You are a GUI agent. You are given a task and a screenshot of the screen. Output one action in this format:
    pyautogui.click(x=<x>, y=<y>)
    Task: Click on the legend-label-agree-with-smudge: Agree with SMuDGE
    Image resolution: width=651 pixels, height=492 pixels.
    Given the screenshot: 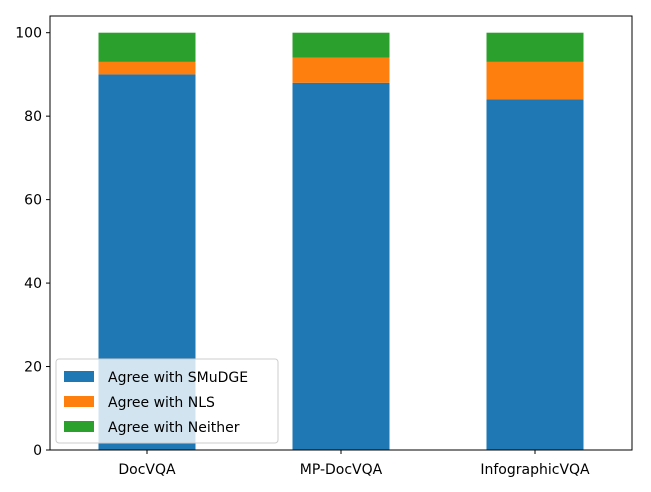 What is the action you would take?
    pyautogui.click(x=178, y=378)
    